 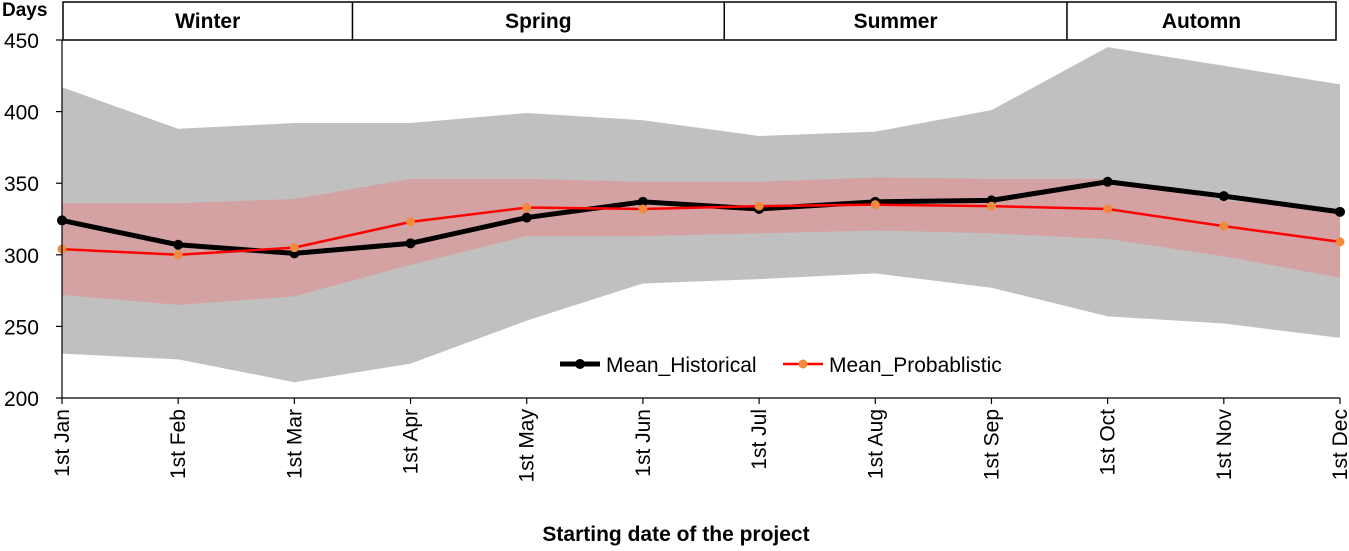 What do you see at coordinates (896, 21) in the screenshot?
I see `season-label-summer: Summer` at bounding box center [896, 21].